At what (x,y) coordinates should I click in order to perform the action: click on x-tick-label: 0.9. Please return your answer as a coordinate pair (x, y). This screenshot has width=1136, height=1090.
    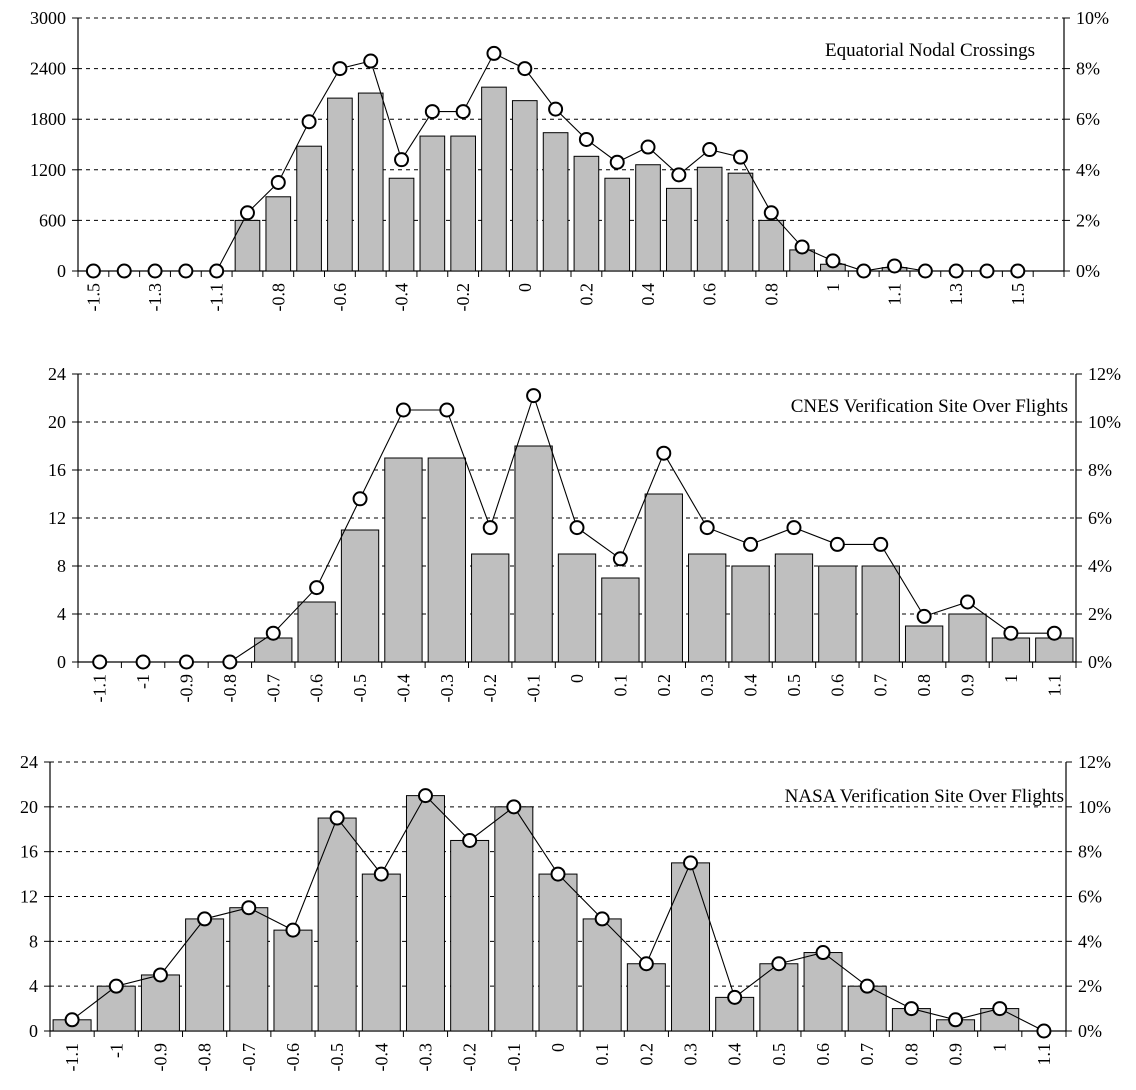
    Looking at the image, I should click on (968, 685).